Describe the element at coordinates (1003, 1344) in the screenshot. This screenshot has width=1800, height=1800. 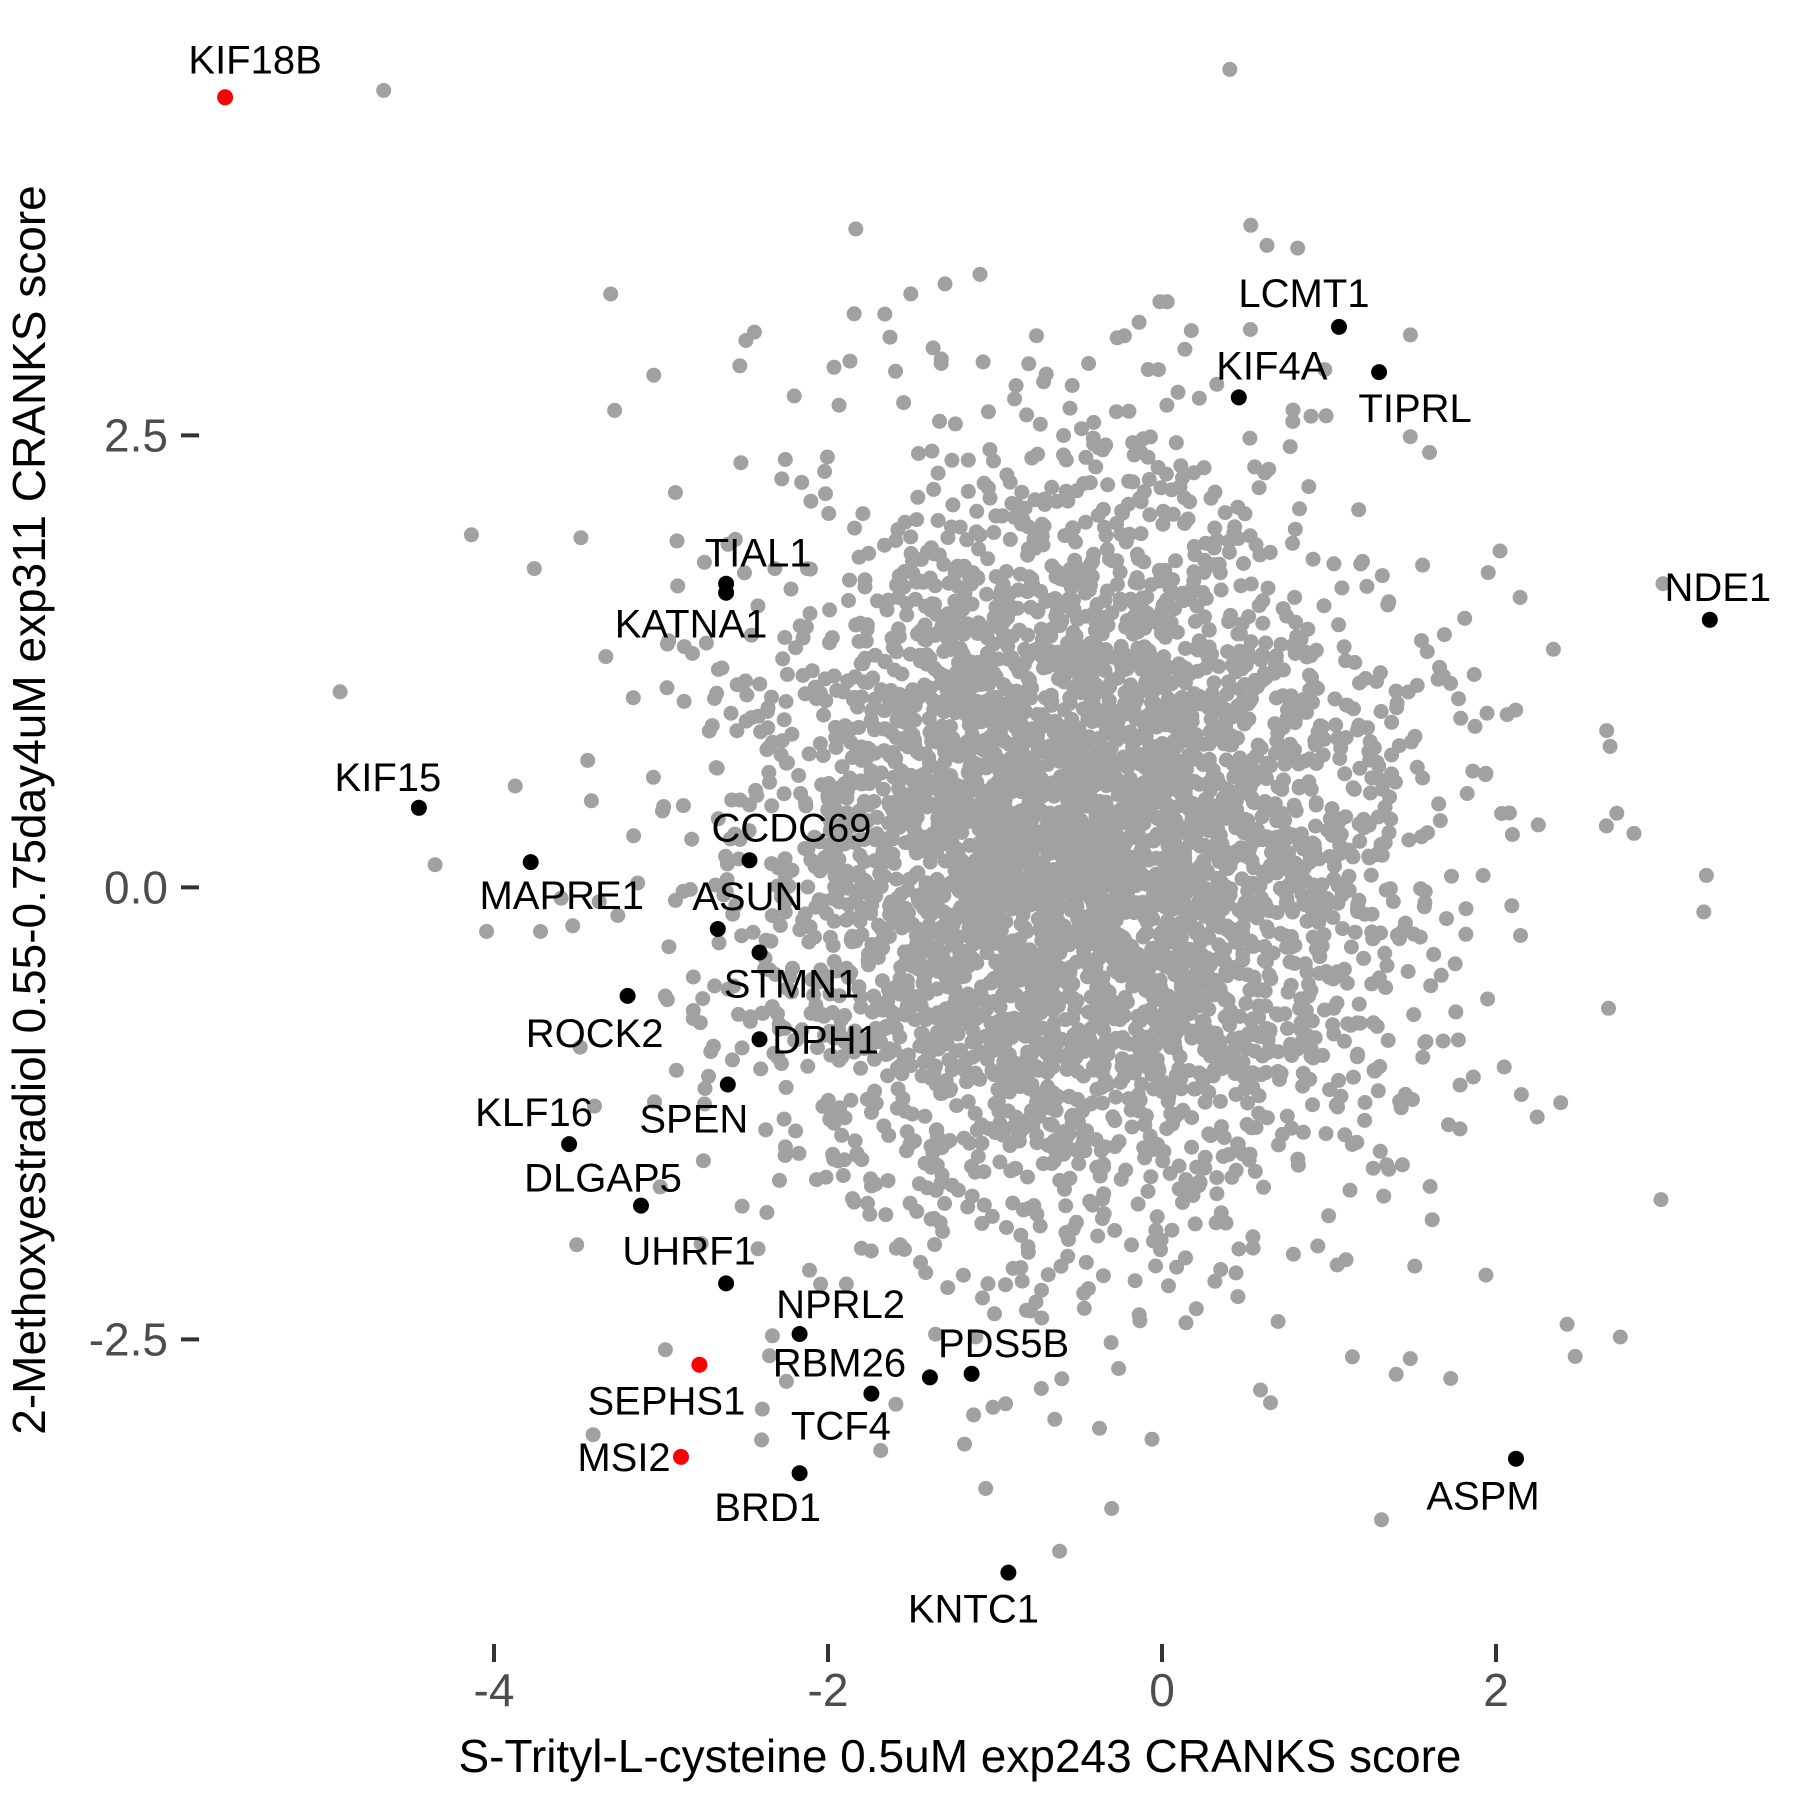
I see `gene-label: PDS5B` at that location.